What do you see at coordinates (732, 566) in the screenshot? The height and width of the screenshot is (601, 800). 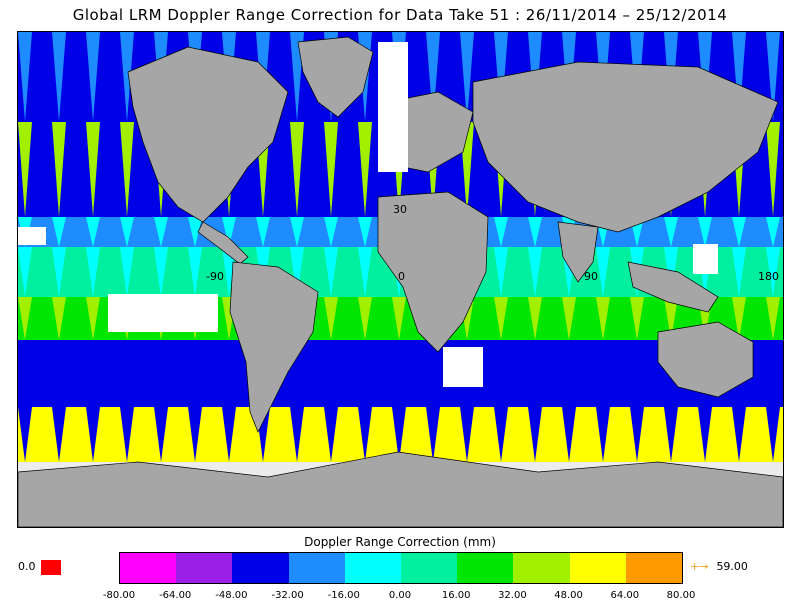 I see `over-value: 59.00` at bounding box center [732, 566].